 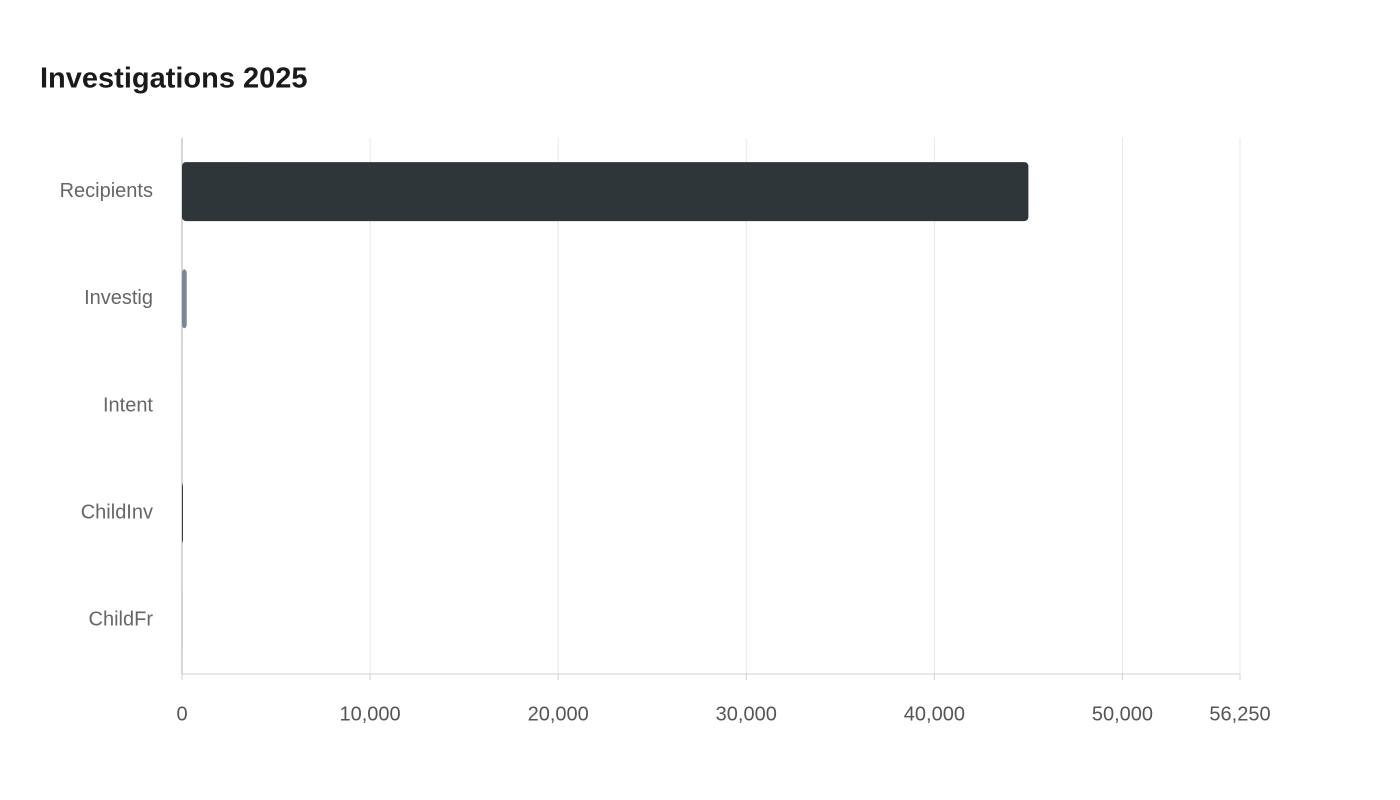 I want to click on chart-title: Investigations 2025, so click(x=174, y=79).